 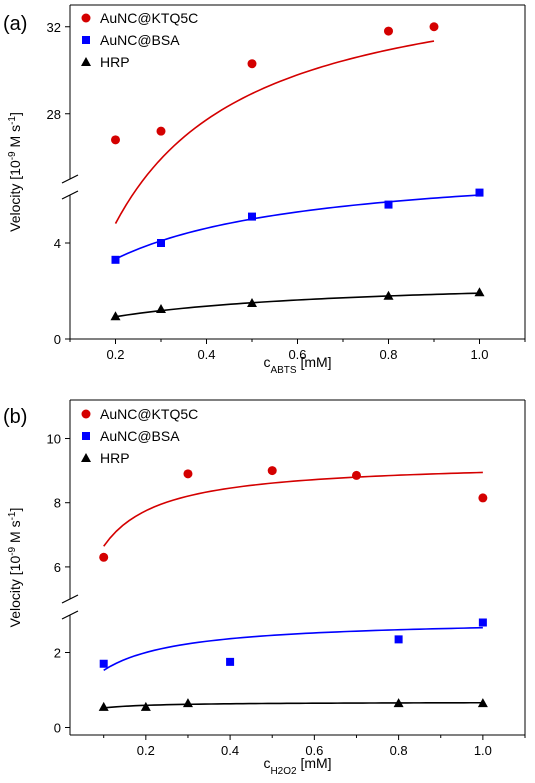 What do you see at coordinates (15, 24) in the screenshot?
I see `panel-label: (a)` at bounding box center [15, 24].